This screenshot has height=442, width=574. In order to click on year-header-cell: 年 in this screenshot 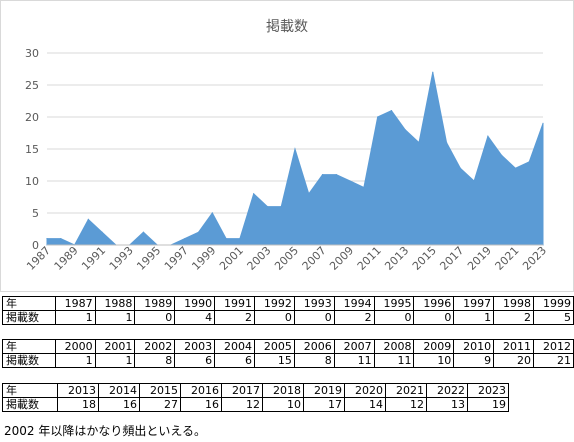, I will do `click(29, 303)`.